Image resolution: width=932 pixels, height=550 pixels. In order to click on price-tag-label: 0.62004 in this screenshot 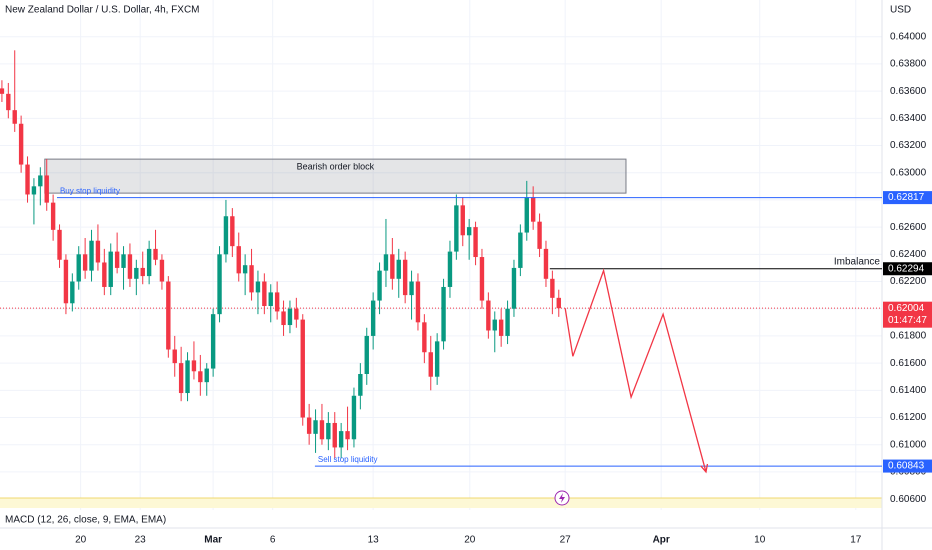, I will do `click(906, 308)`.